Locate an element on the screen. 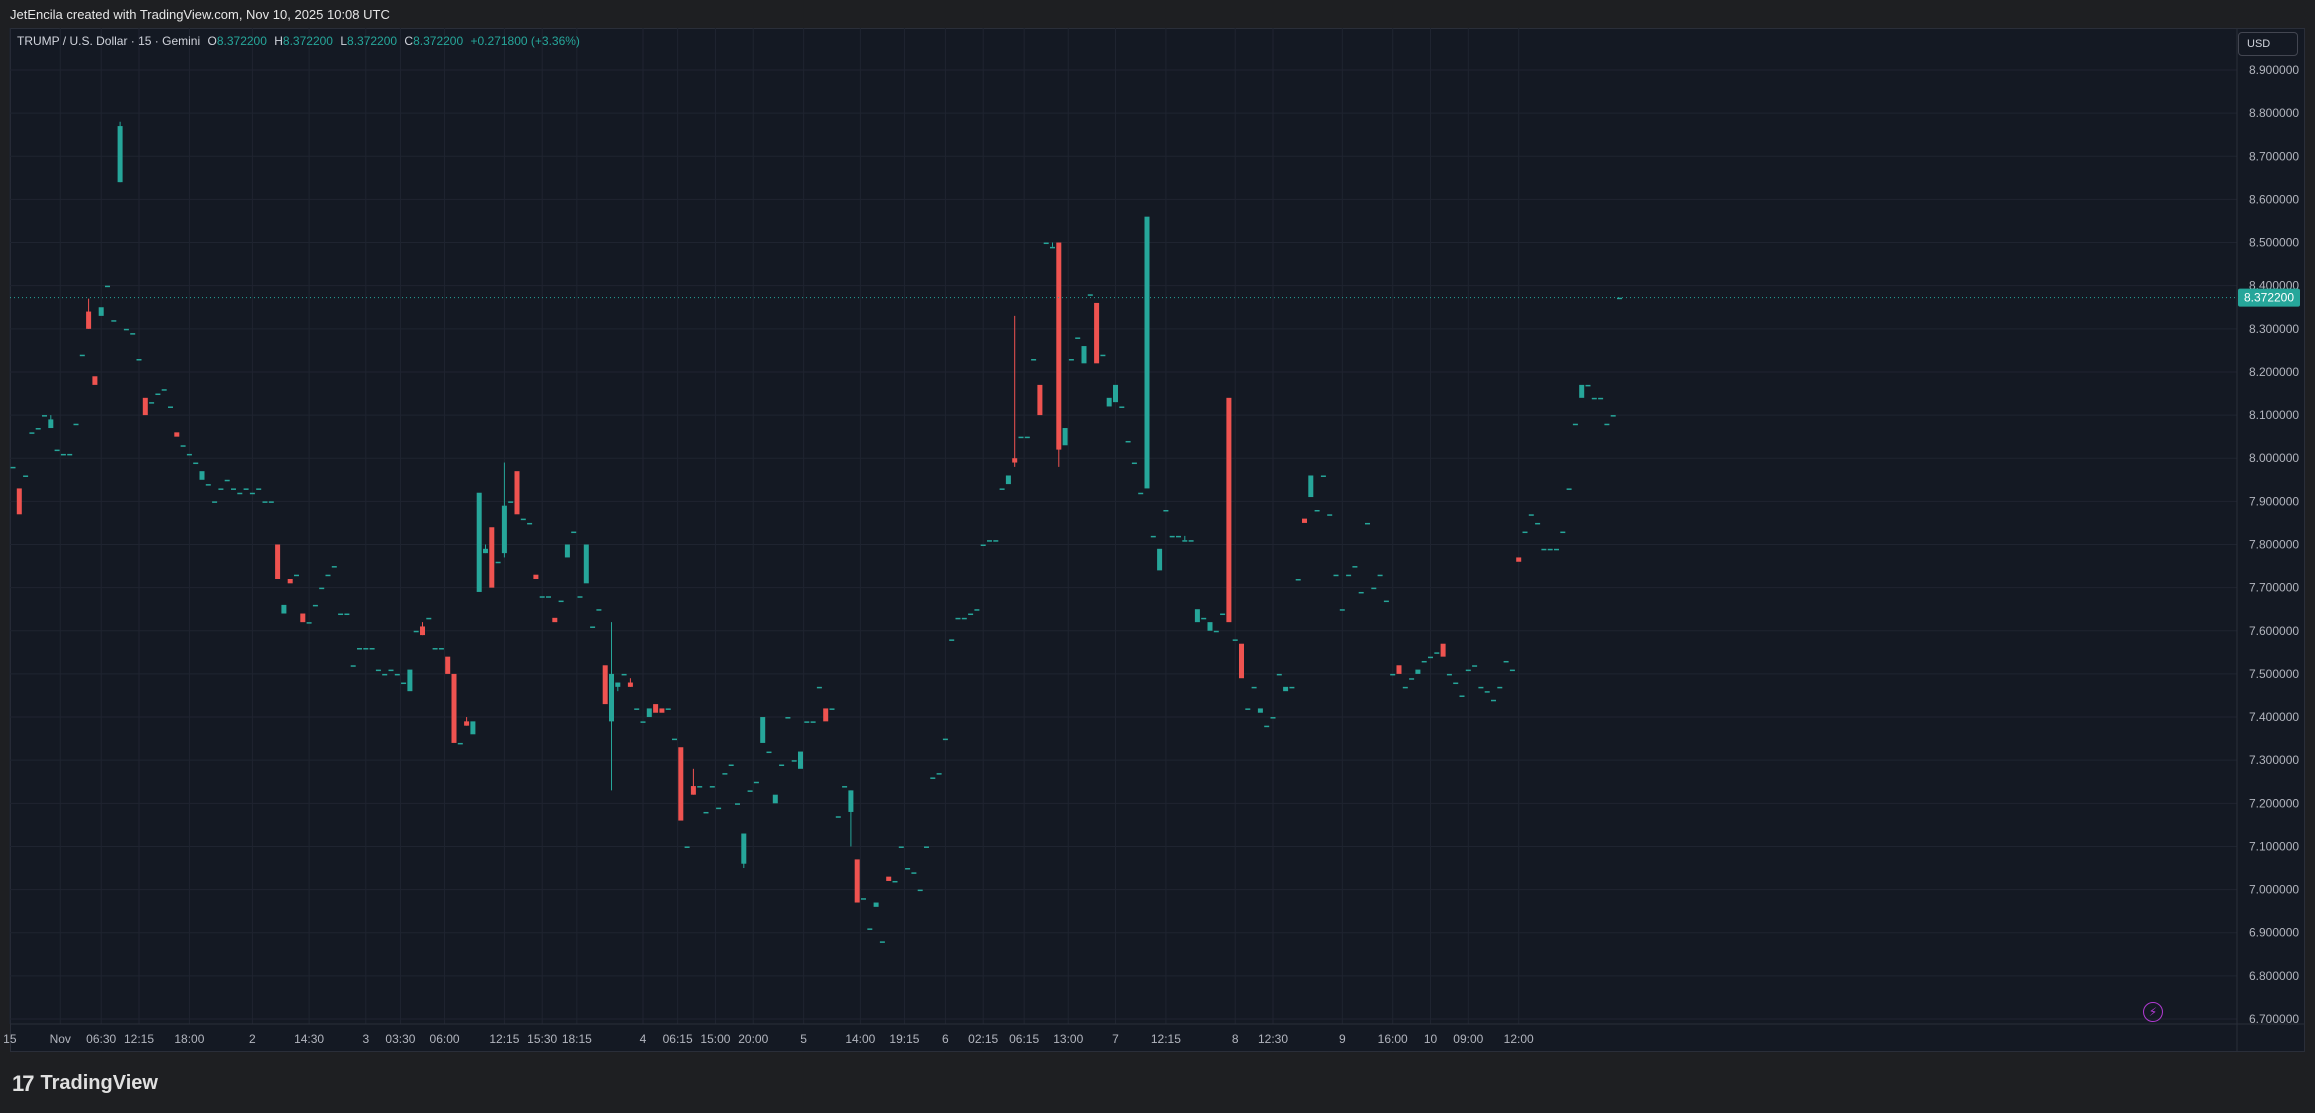 The width and height of the screenshot is (2315, 1113). time-tick-label: 9 is located at coordinates (1342, 1039).